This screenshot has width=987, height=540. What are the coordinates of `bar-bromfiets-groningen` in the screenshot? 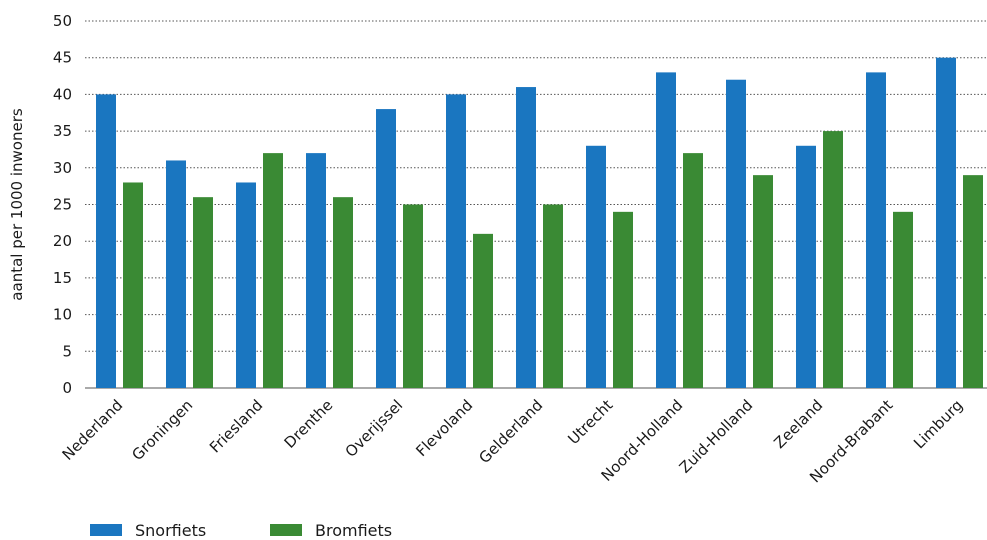 It's located at (203, 292).